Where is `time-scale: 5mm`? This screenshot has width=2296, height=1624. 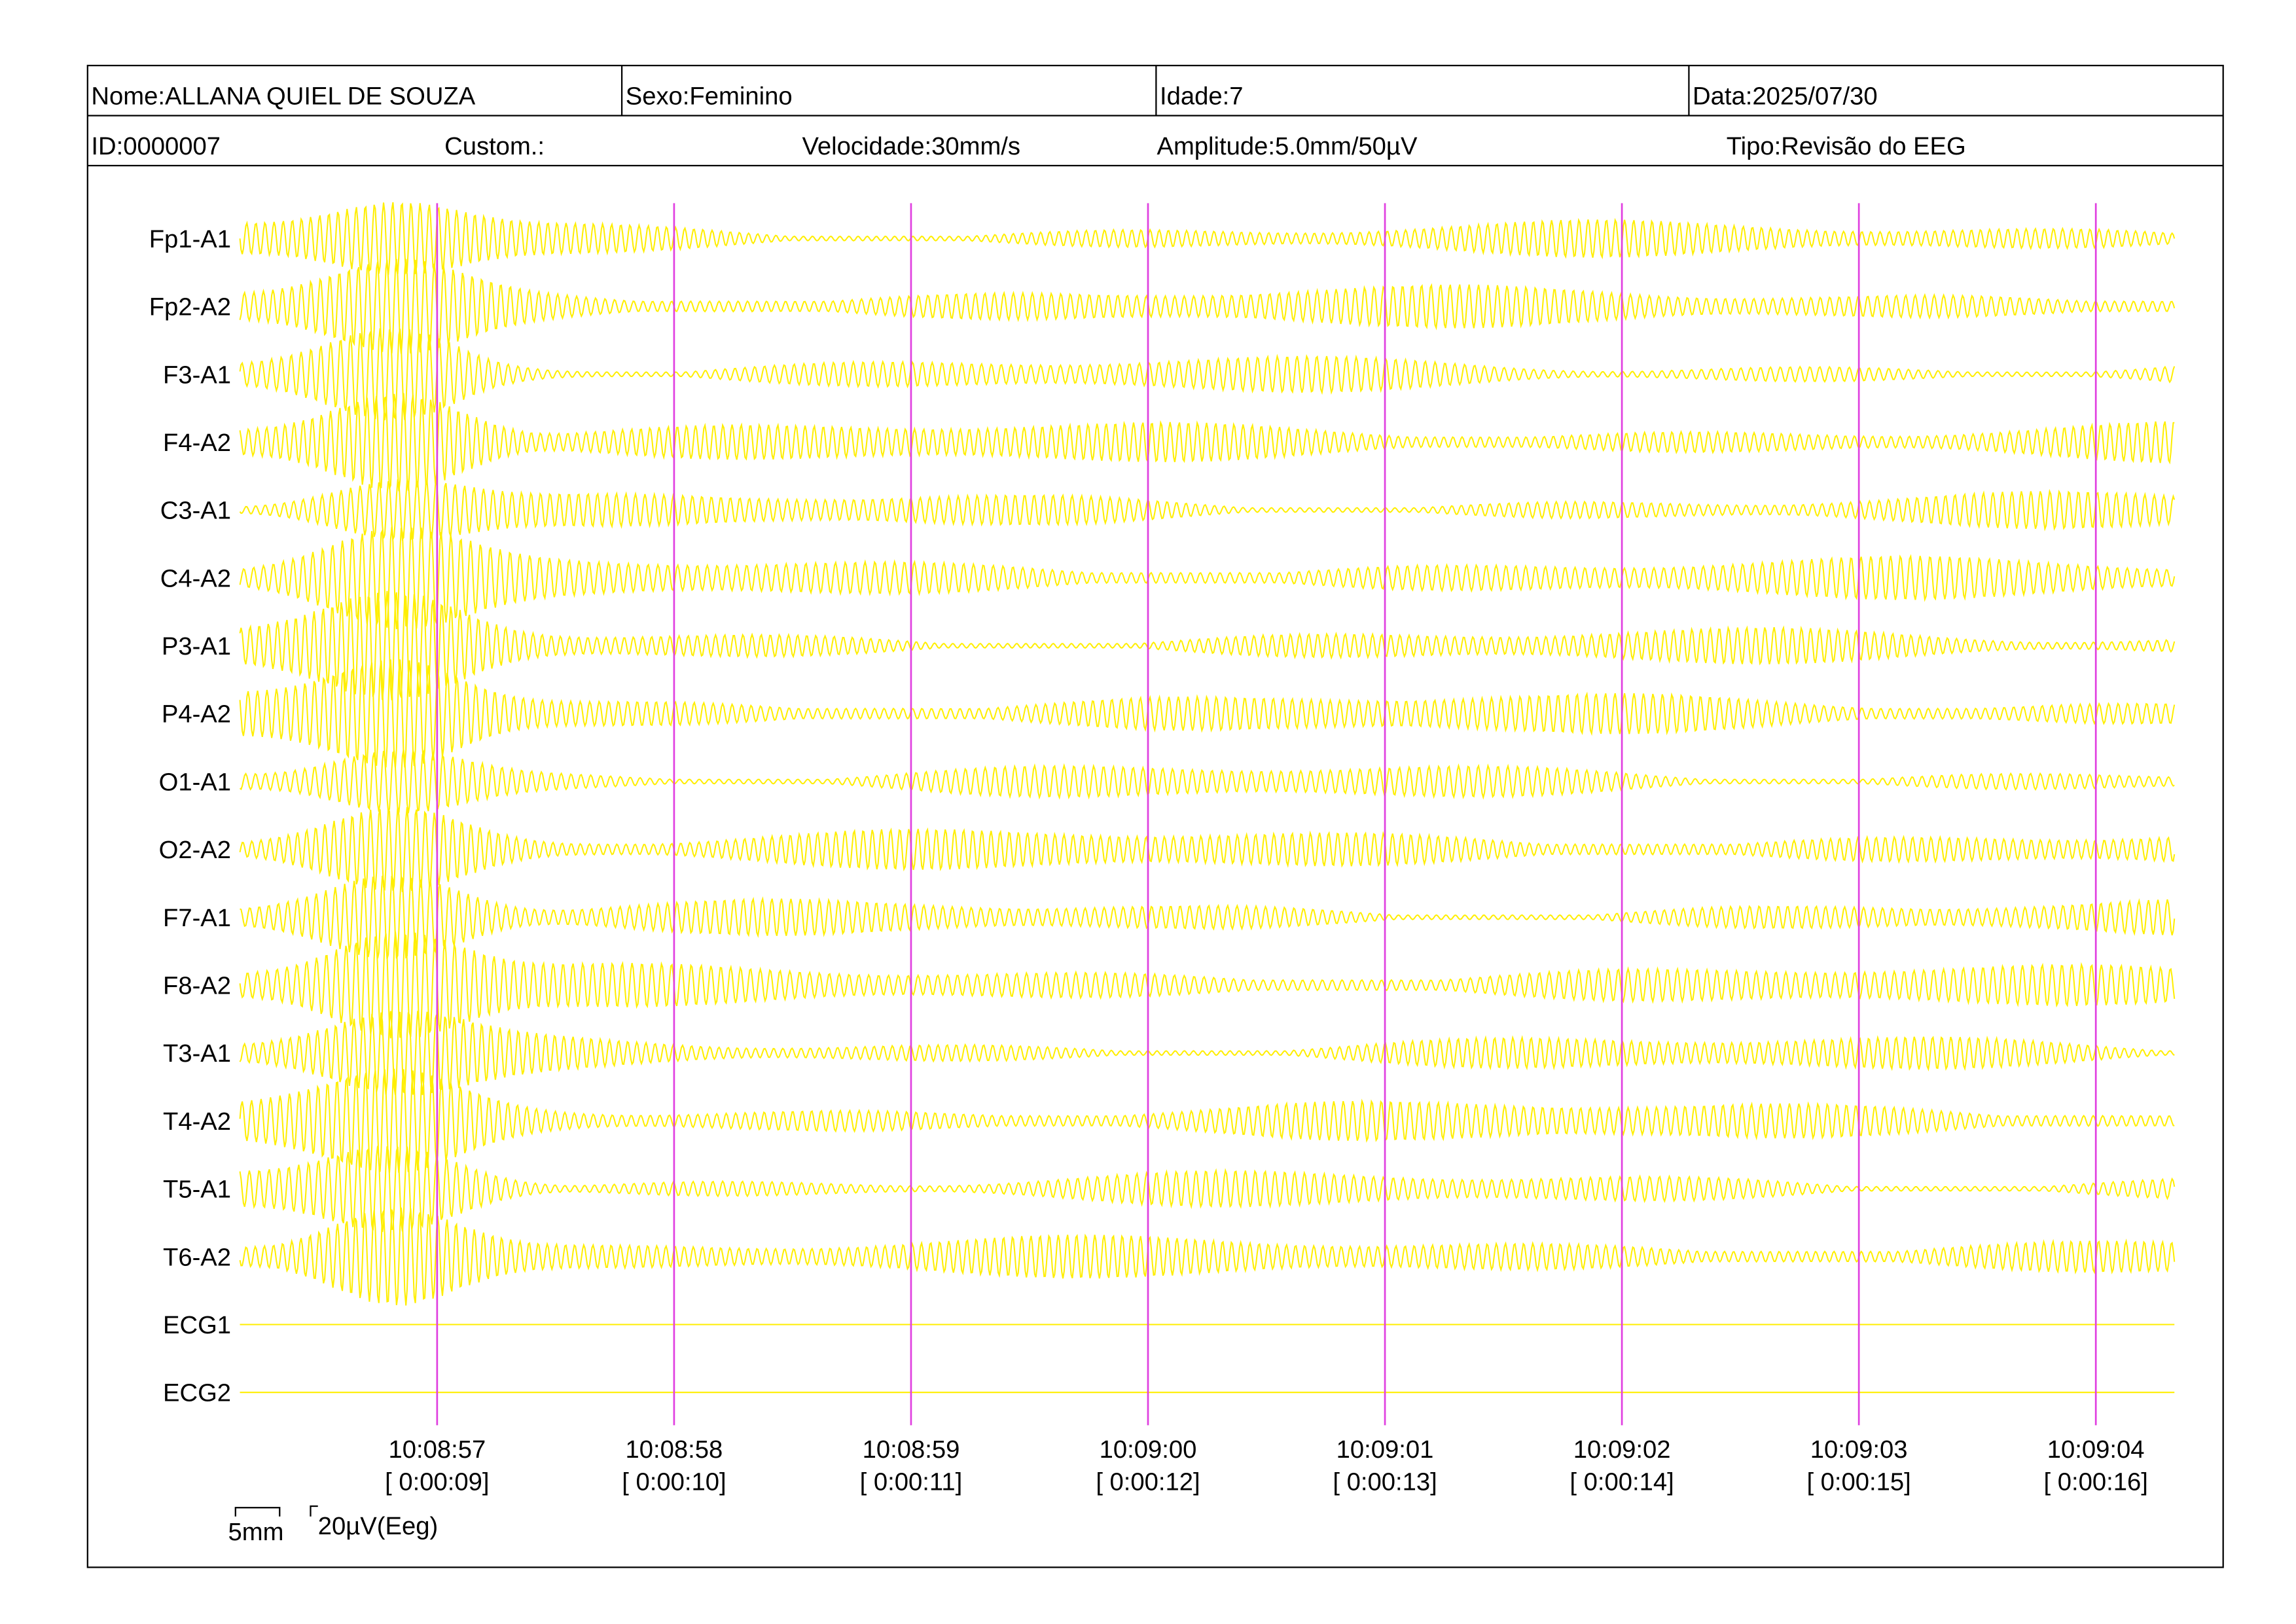
time-scale: 5mm is located at coordinates (256, 1532).